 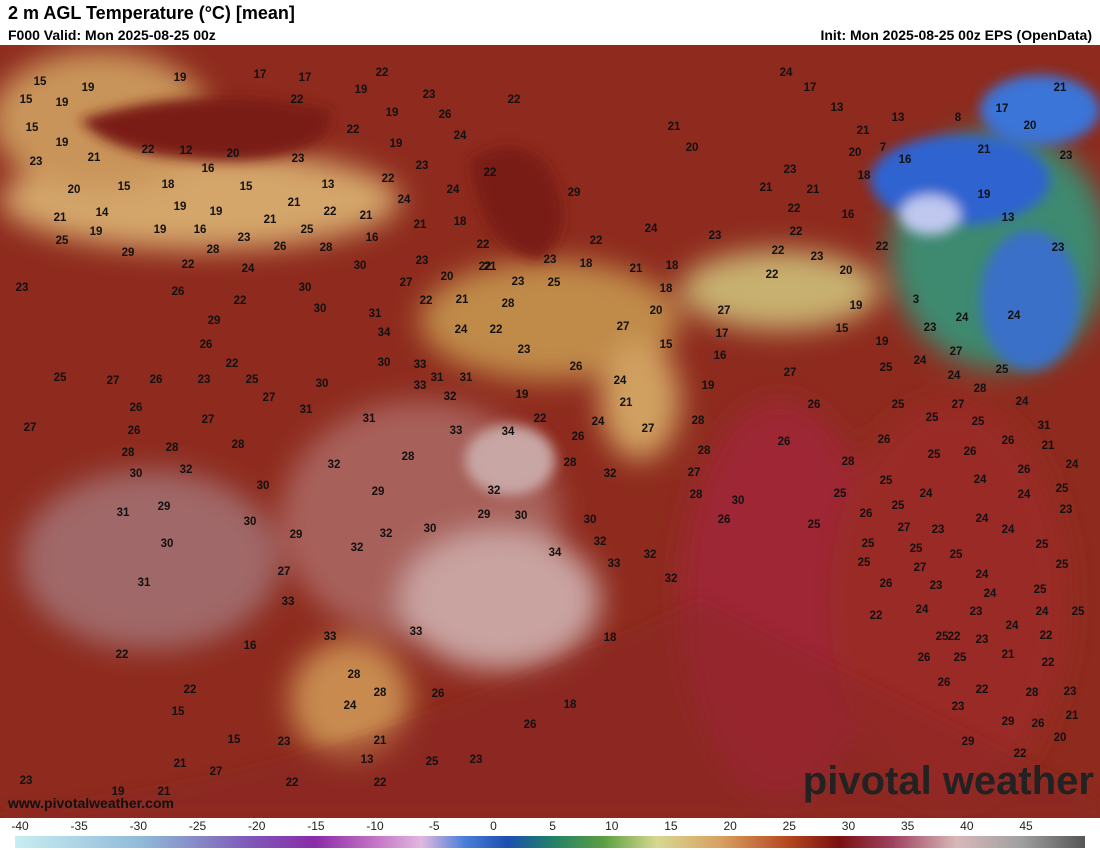 I want to click on title: 2 m AGL Temperature (°C) [mean], so click(x=151, y=13).